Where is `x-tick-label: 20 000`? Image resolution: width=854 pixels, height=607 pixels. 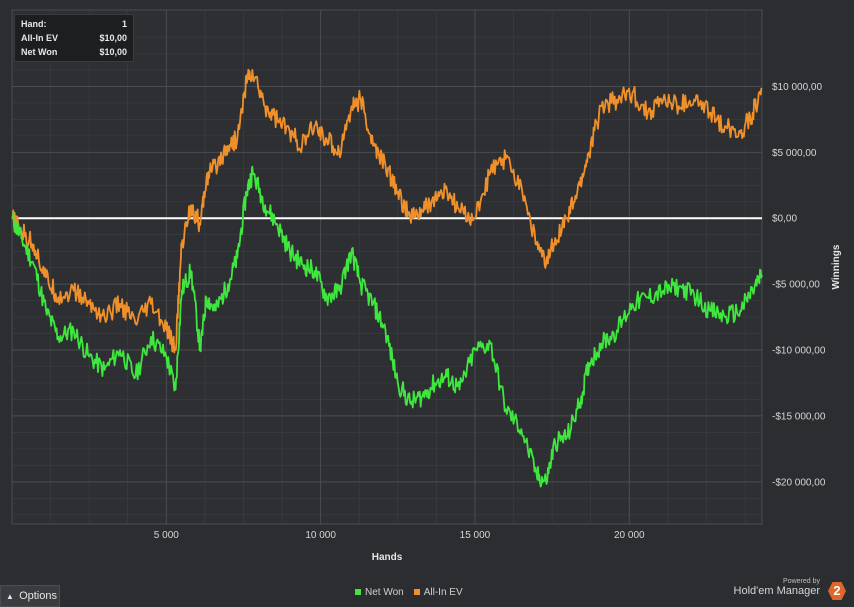
x-tick-label: 20 000 is located at coordinates (629, 535).